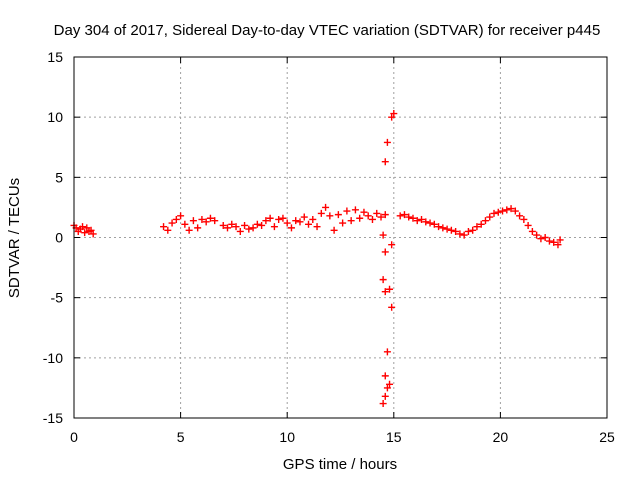 The height and width of the screenshot is (480, 640). I want to click on x-tick-label: 0, so click(74, 437).